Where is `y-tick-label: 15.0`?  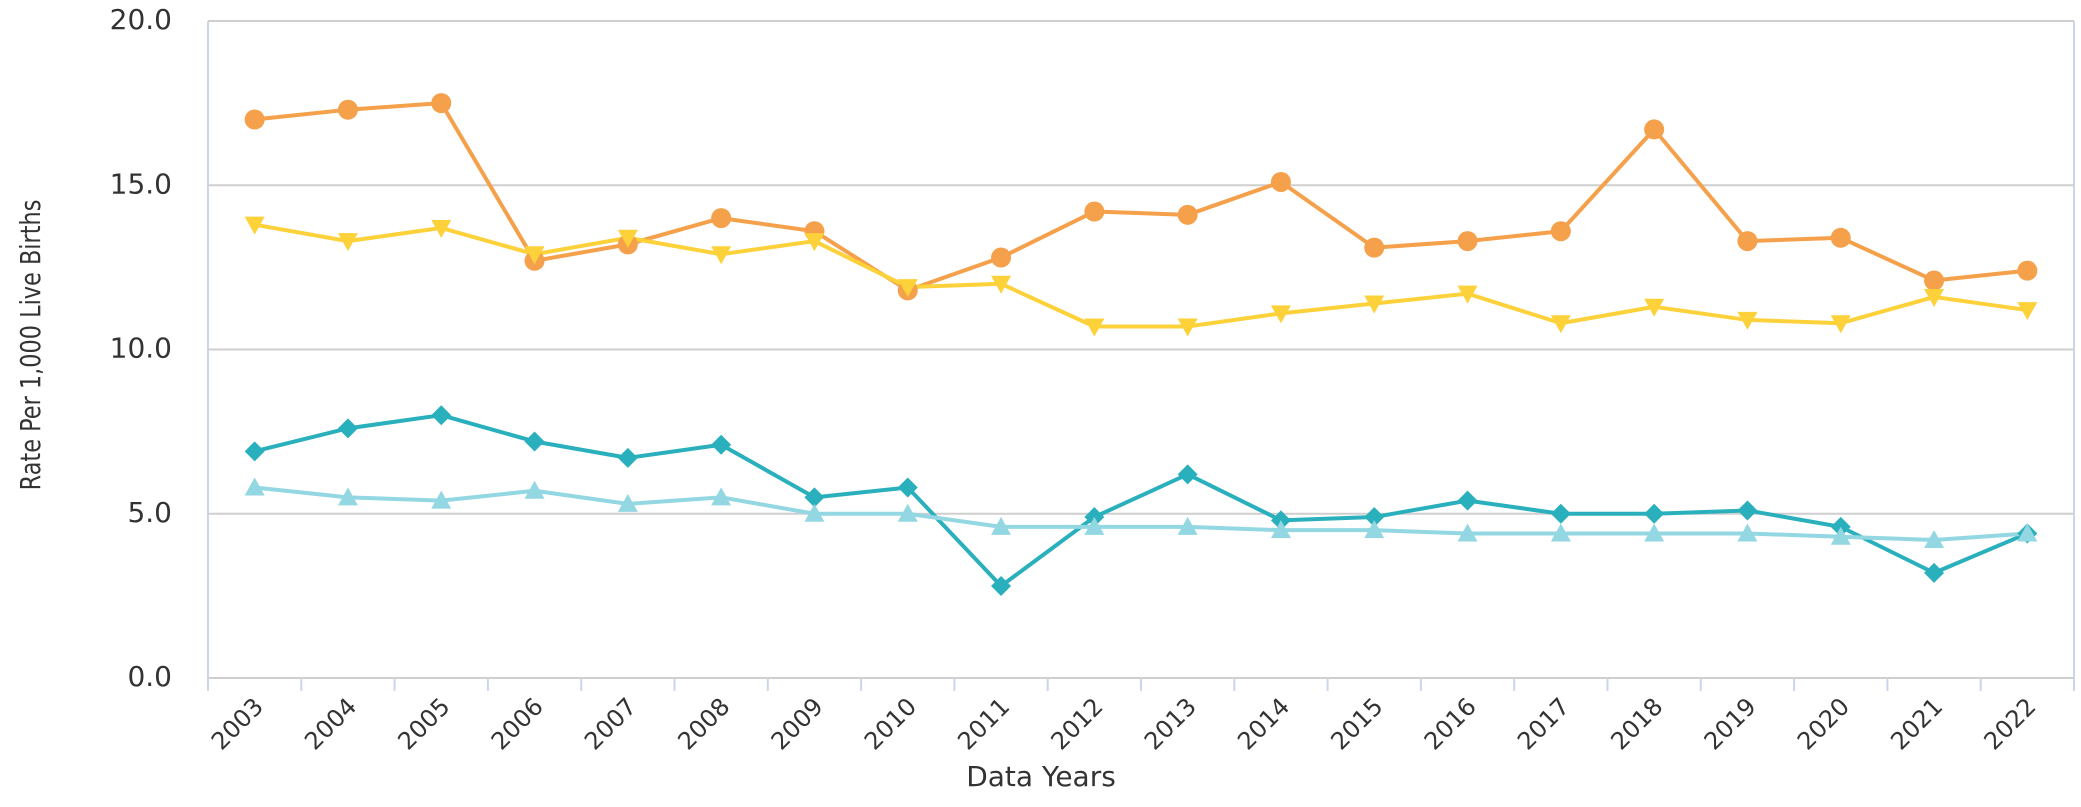 y-tick-label: 15.0 is located at coordinates (141, 183).